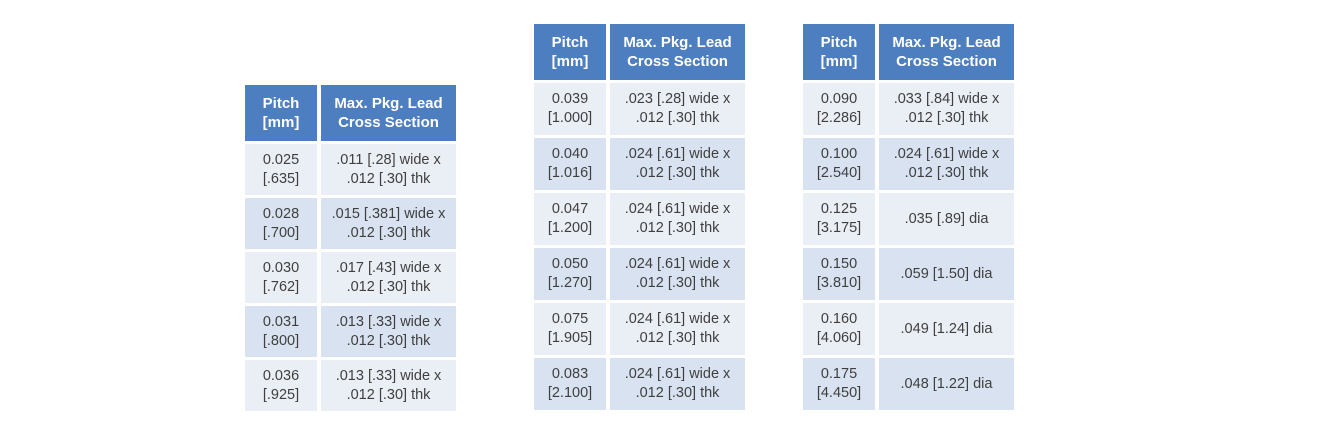 The image size is (1321, 421). Describe the element at coordinates (570, 283) in the screenshot. I see `pitch-value-mm: [1.270]` at that location.